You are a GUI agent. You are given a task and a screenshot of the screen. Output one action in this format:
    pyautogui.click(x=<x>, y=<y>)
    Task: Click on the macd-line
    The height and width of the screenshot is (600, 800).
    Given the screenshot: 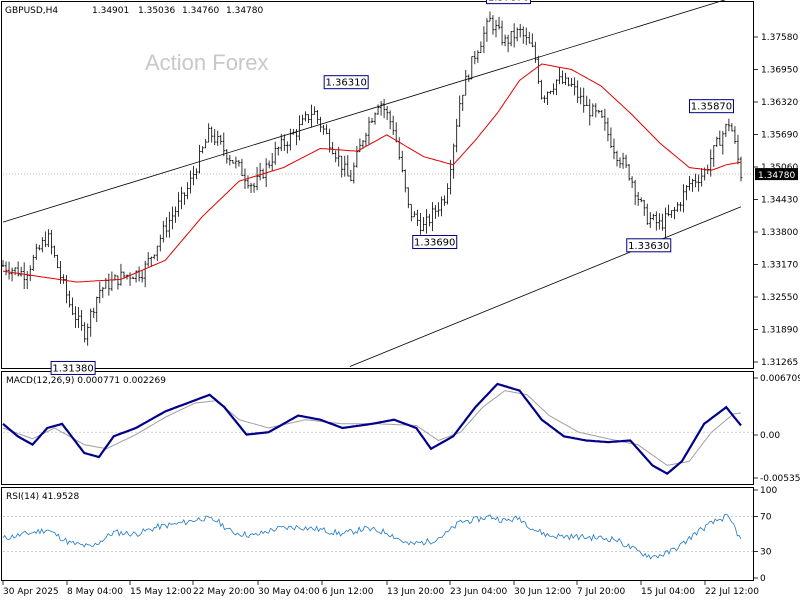 What is the action you would take?
    pyautogui.click(x=372, y=429)
    